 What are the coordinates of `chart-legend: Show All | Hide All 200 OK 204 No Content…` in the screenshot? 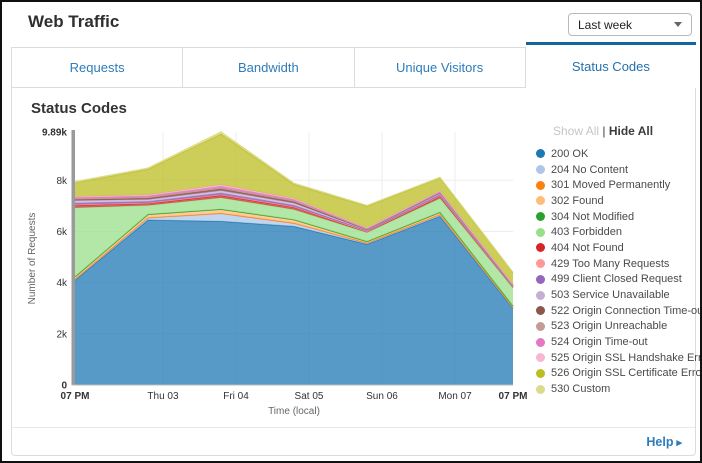 It's located at (618, 260).